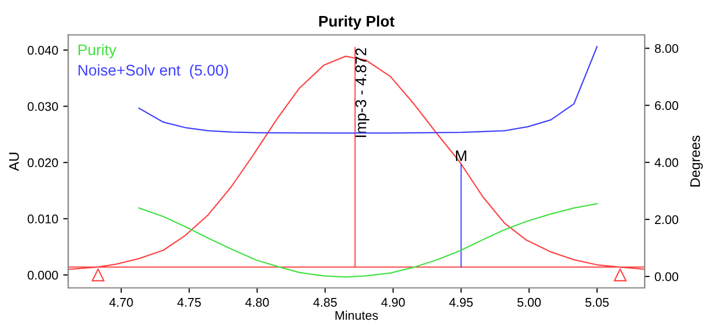 This screenshot has height=329, width=703. I want to click on x-tick-label: 4.85, so click(325, 302).